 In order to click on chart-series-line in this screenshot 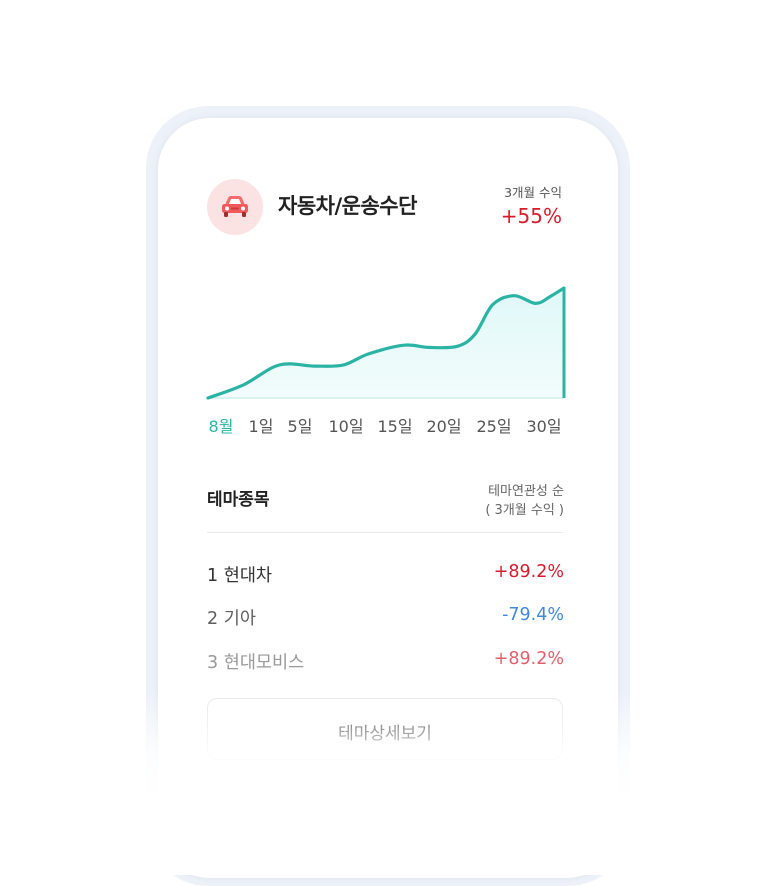, I will do `click(386, 343)`.